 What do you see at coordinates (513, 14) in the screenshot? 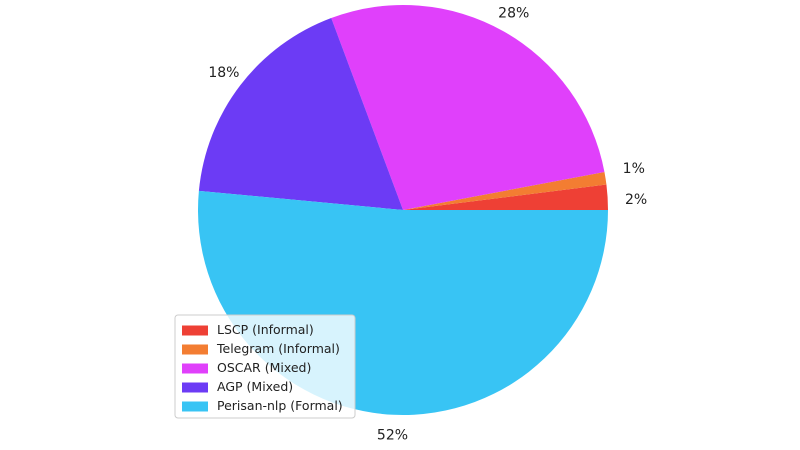
I see `slice-label: 28%` at bounding box center [513, 14].